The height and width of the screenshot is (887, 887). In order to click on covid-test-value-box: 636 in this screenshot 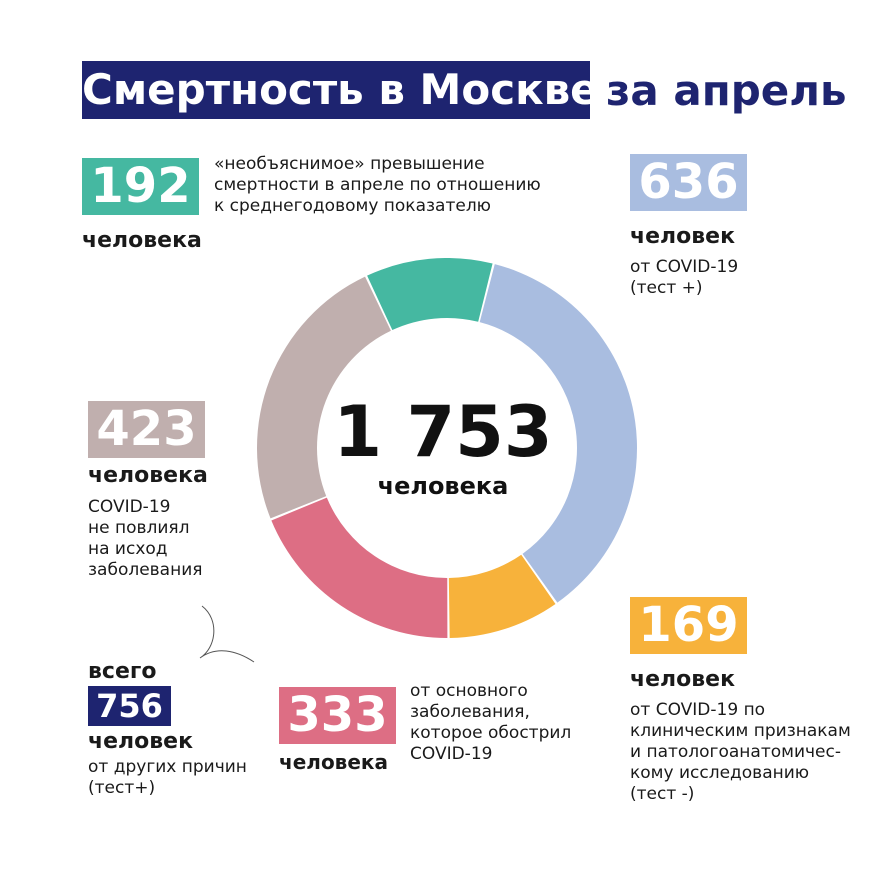, I will do `click(688, 182)`.